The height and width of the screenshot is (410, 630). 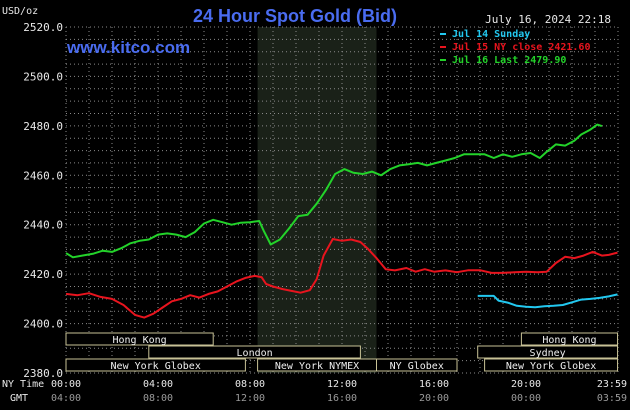 What do you see at coordinates (342, 384) in the screenshot?
I see `x-tick-label-ny: 12:00` at bounding box center [342, 384].